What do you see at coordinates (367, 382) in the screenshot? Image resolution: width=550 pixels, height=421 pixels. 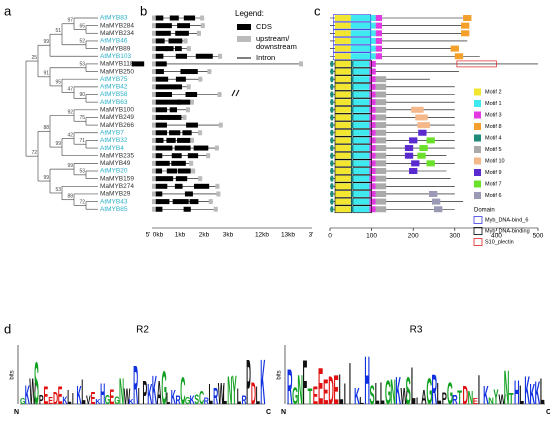 I see `logo-letter: H` at bounding box center [367, 382].